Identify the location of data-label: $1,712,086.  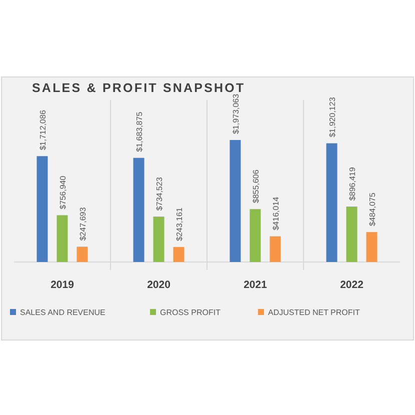
(43, 130).